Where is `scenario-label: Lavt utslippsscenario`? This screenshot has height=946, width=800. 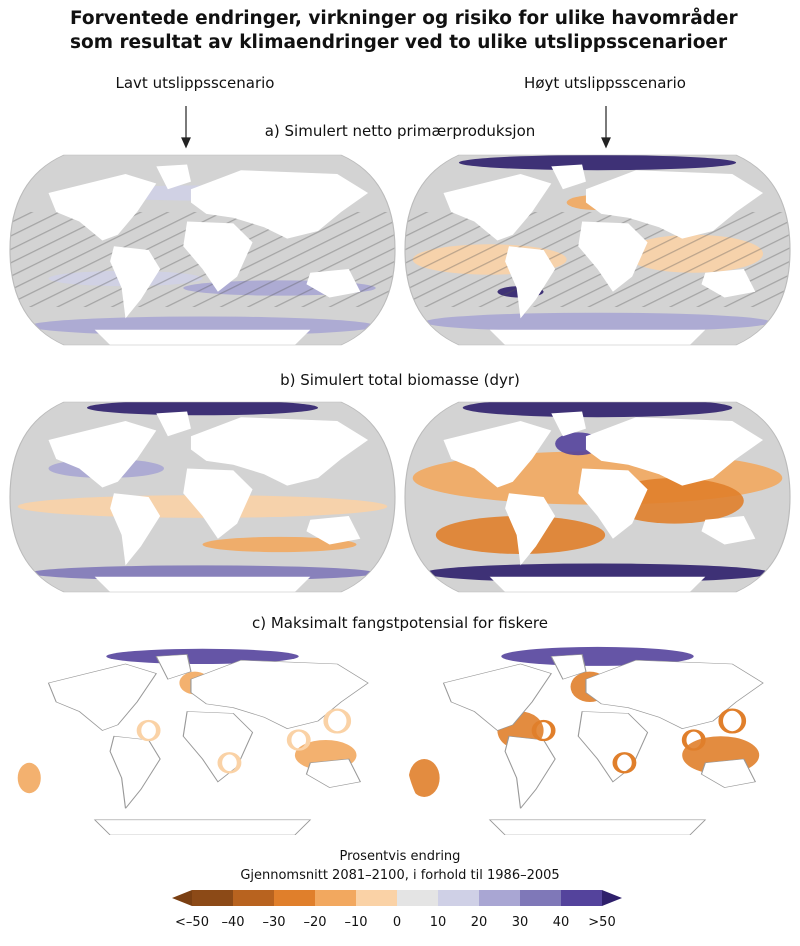 scenario-label: Lavt utslippsscenario is located at coordinates (195, 83).